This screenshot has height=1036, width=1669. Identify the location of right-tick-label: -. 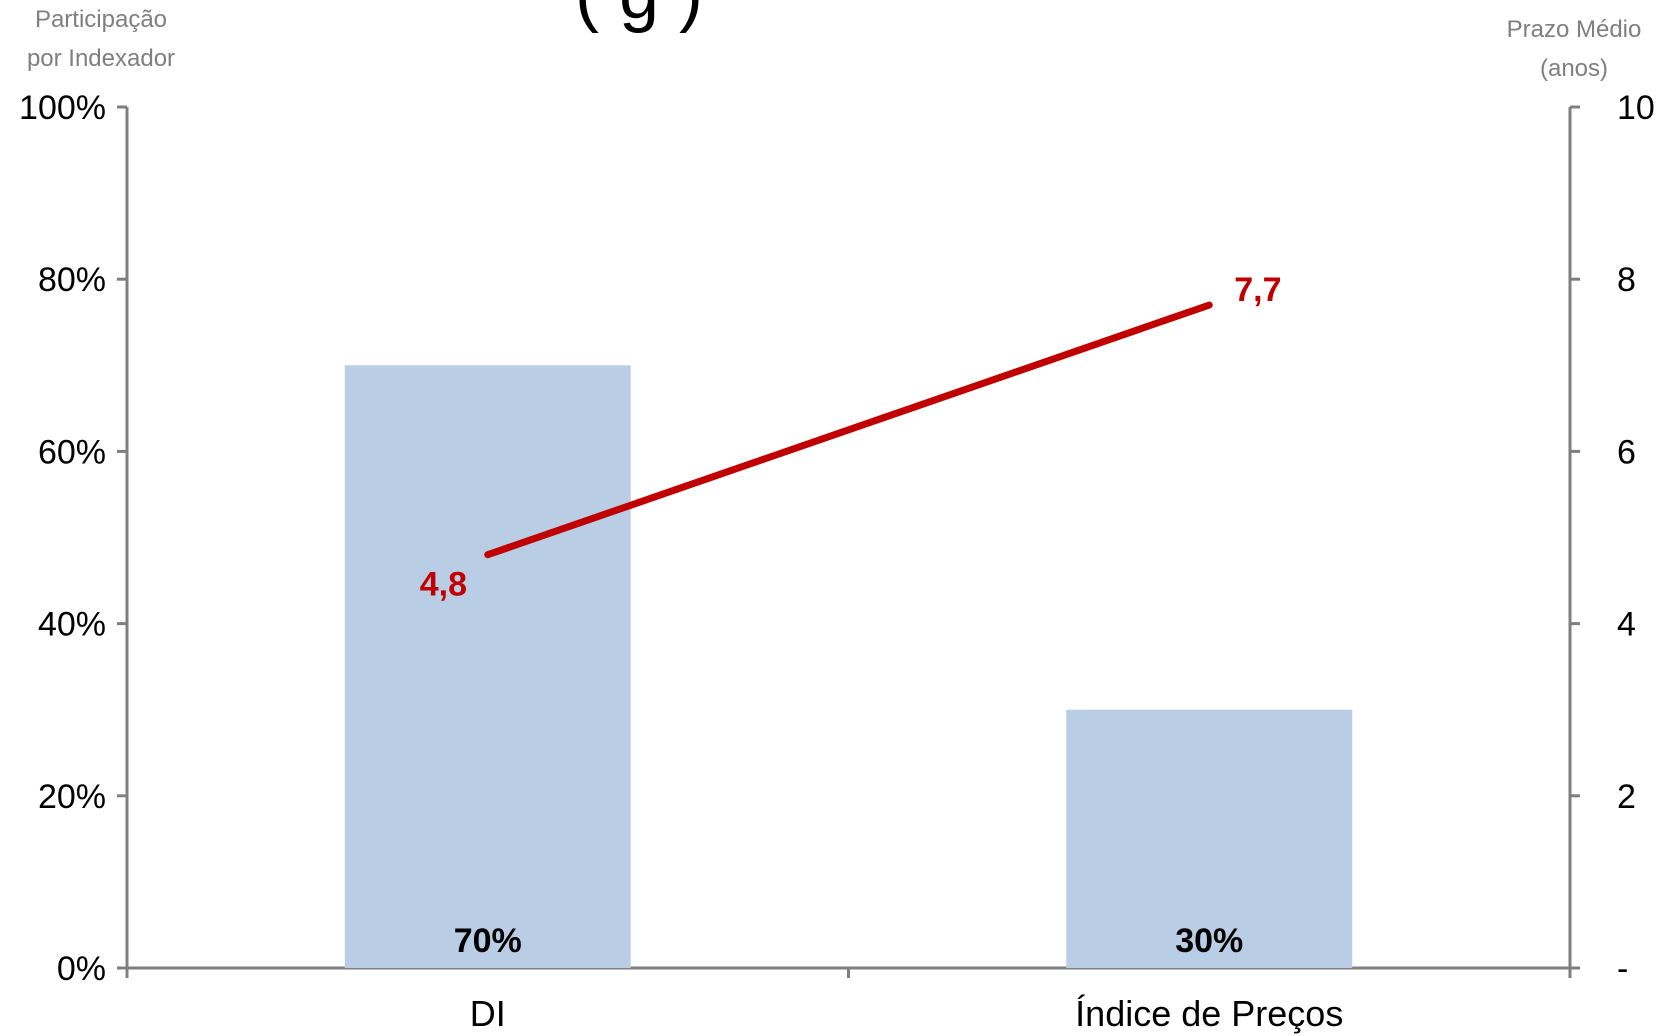
(1622, 969).